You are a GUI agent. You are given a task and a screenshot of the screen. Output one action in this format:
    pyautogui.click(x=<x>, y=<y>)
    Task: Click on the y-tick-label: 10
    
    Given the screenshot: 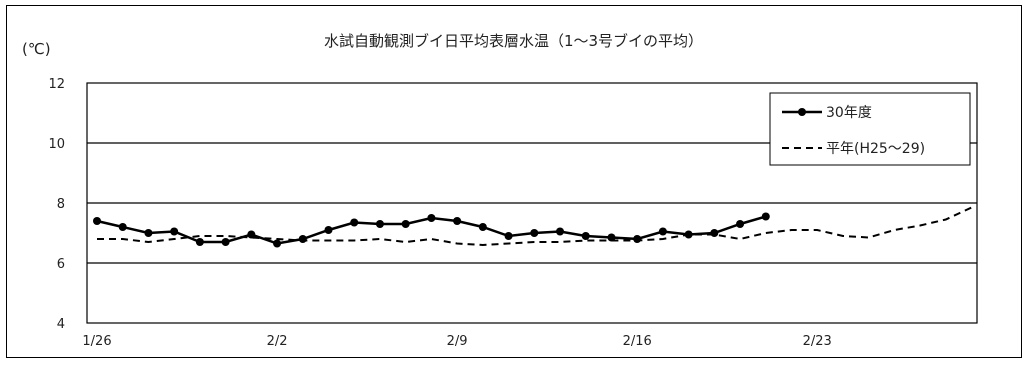 What is the action you would take?
    pyautogui.click(x=56, y=144)
    